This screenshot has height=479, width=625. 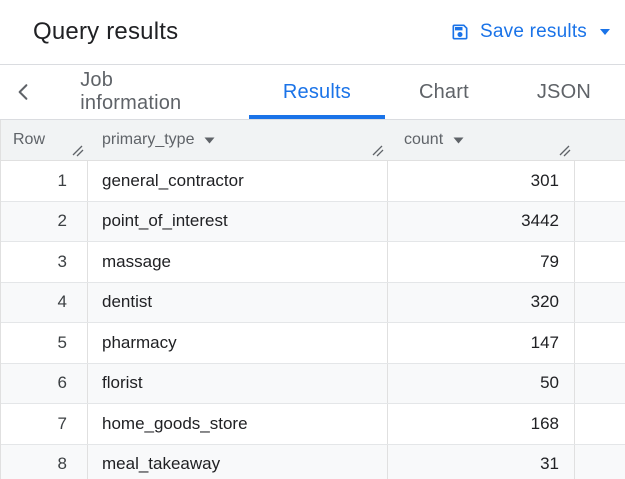 What do you see at coordinates (44, 262) in the screenshot?
I see `row-number: 3` at bounding box center [44, 262].